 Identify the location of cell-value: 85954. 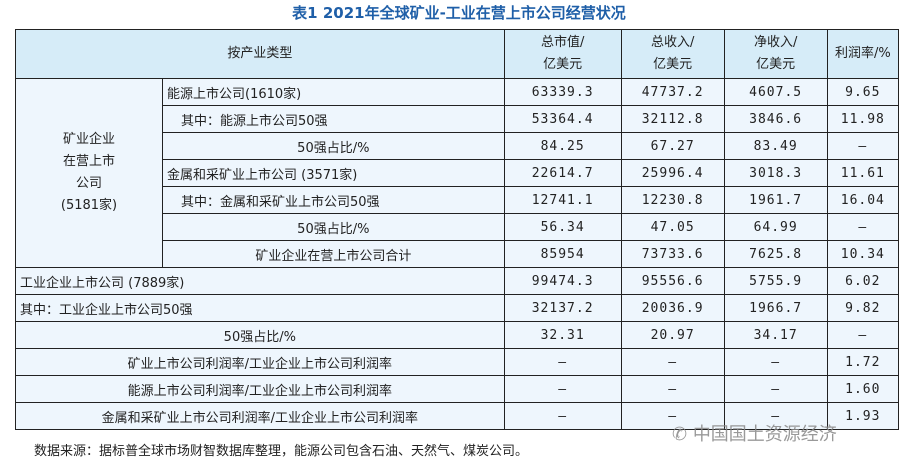
(562, 254).